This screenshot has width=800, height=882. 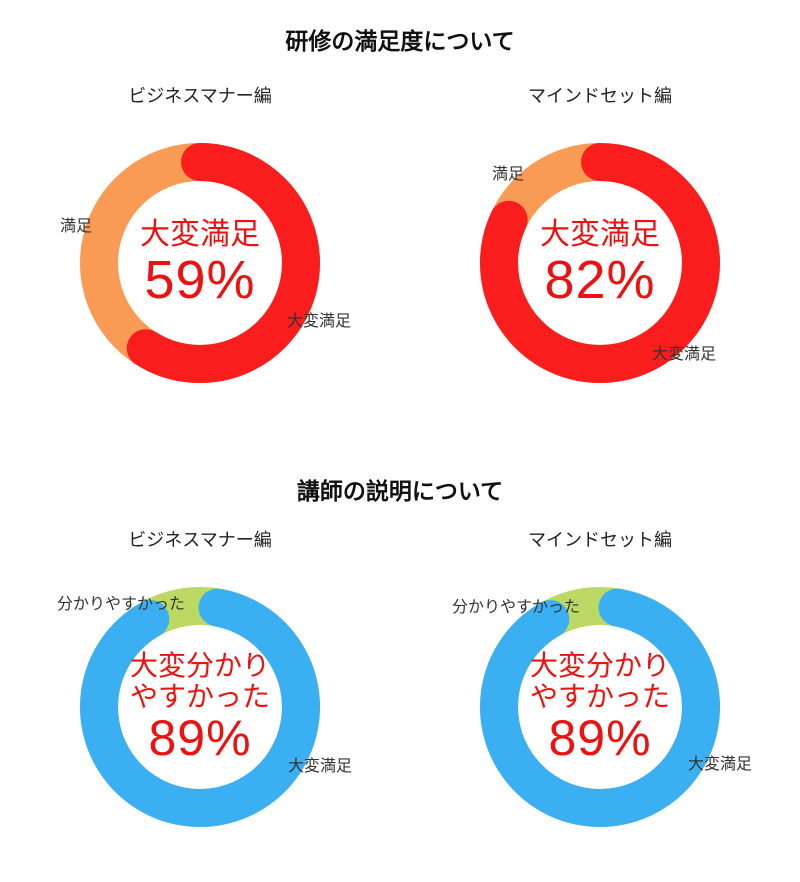 I want to click on section-title-satisfaction: 研修の満足度について, so click(x=400, y=41).